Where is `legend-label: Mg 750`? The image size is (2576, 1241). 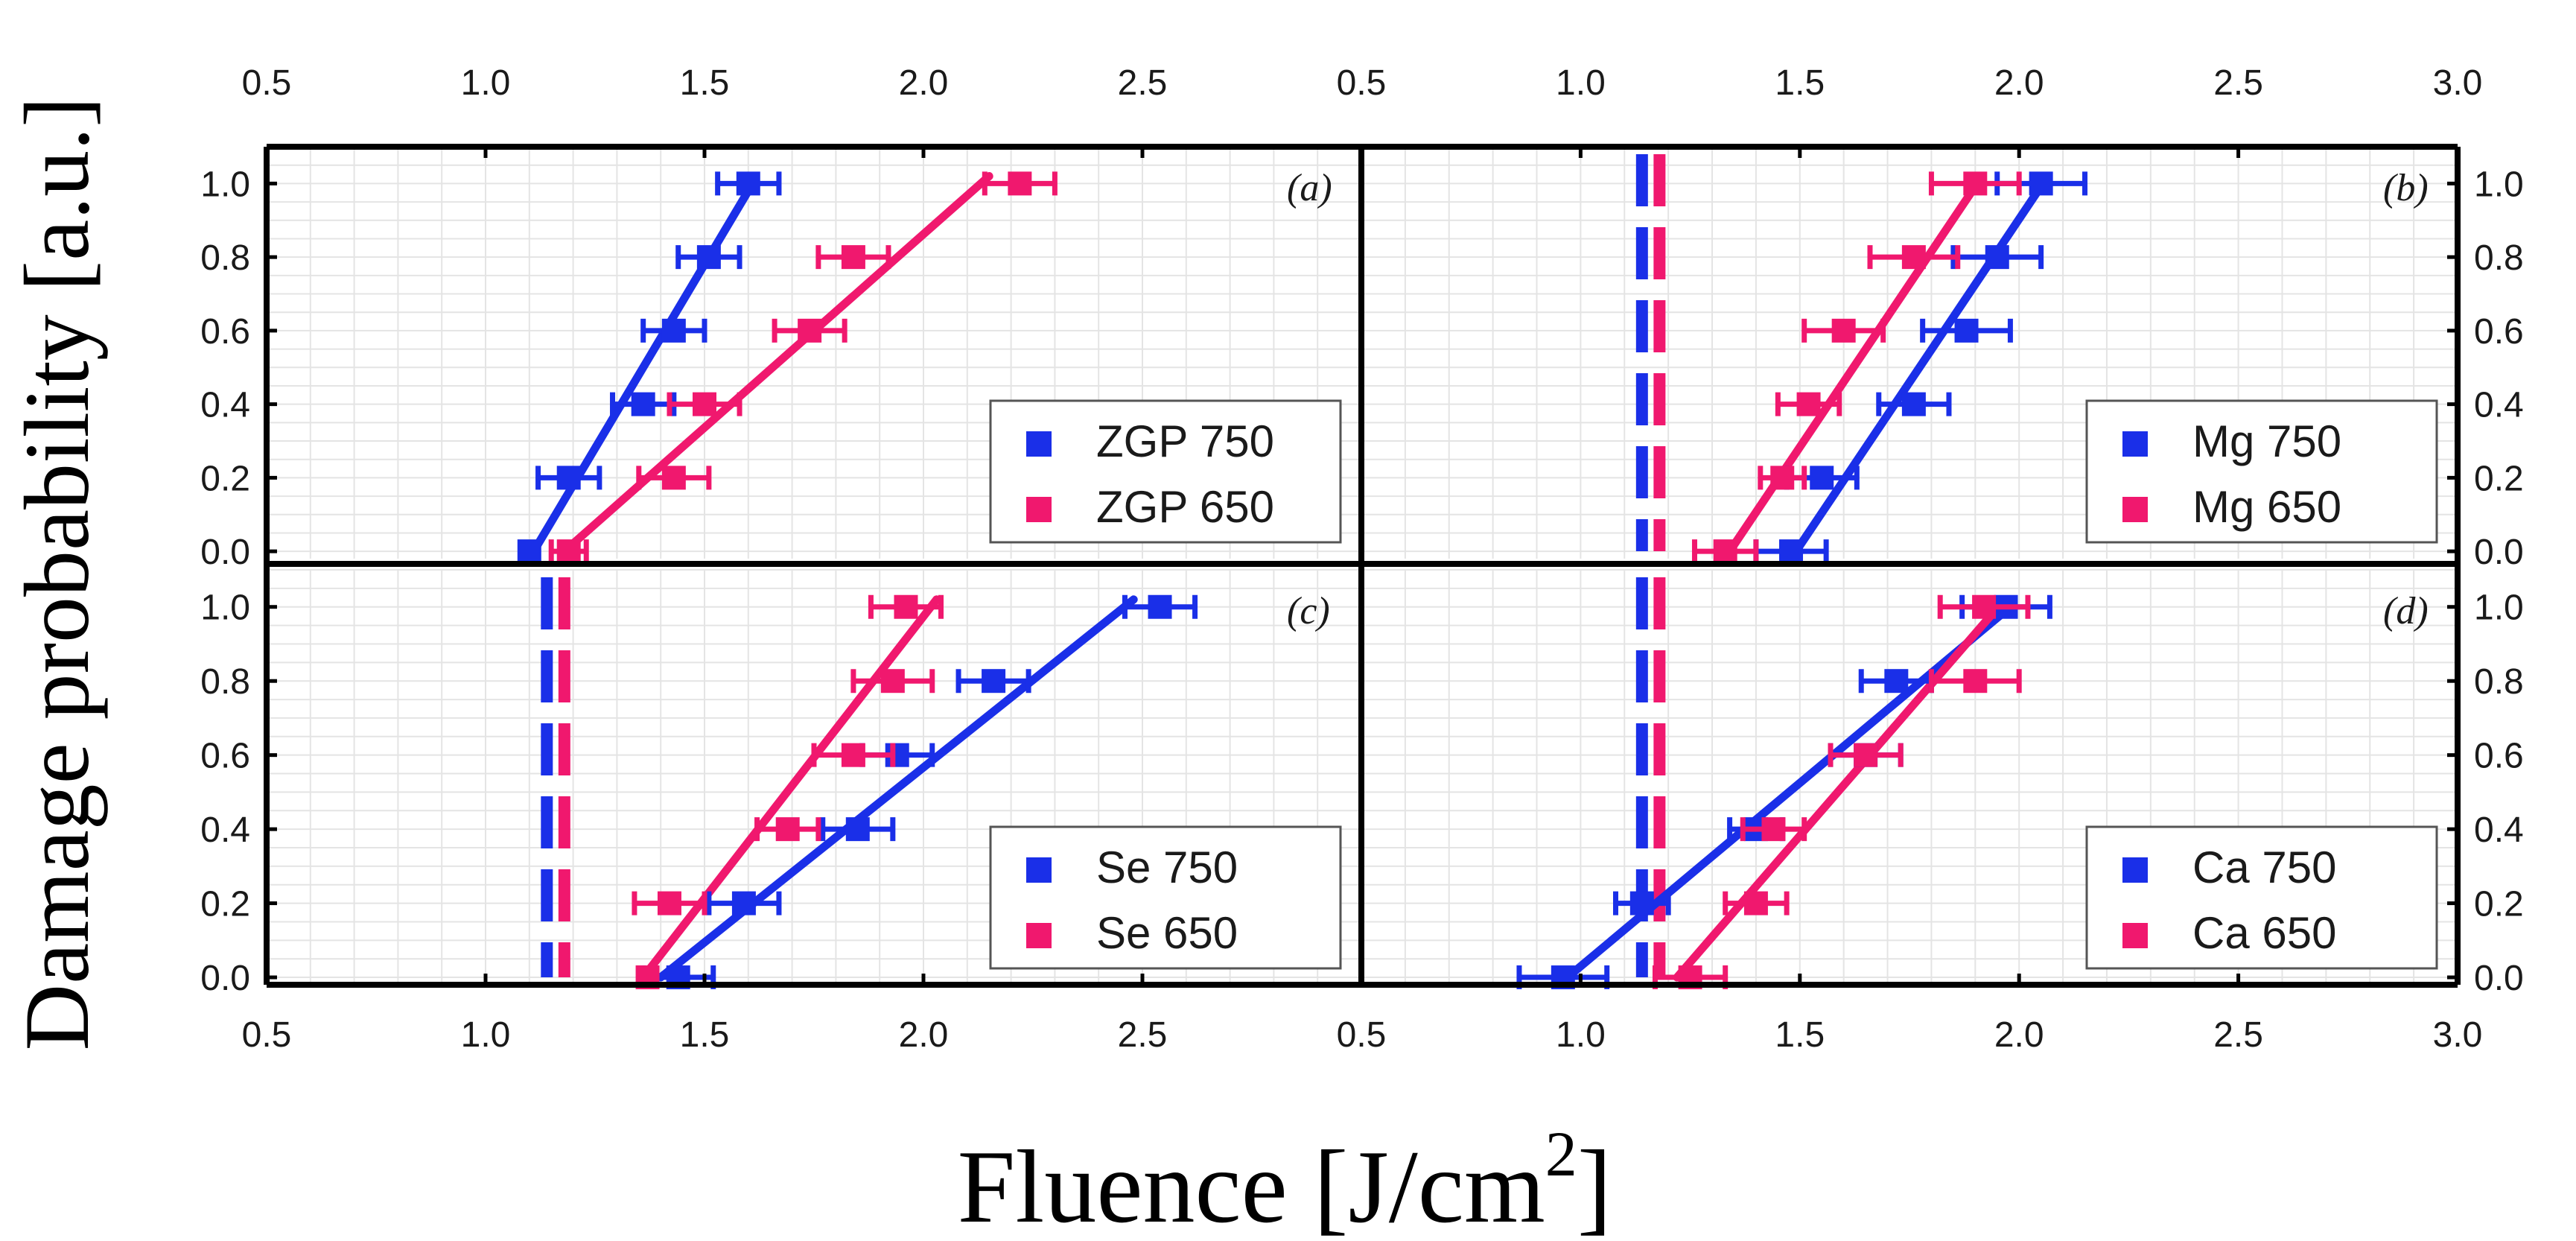 legend-label: Mg 750 is located at coordinates (2266, 441).